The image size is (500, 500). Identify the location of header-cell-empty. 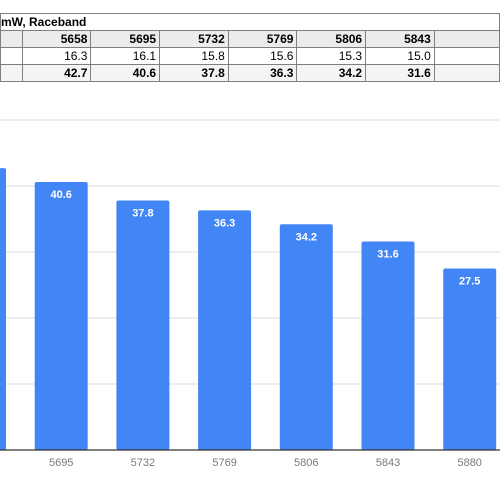
(466, 39).